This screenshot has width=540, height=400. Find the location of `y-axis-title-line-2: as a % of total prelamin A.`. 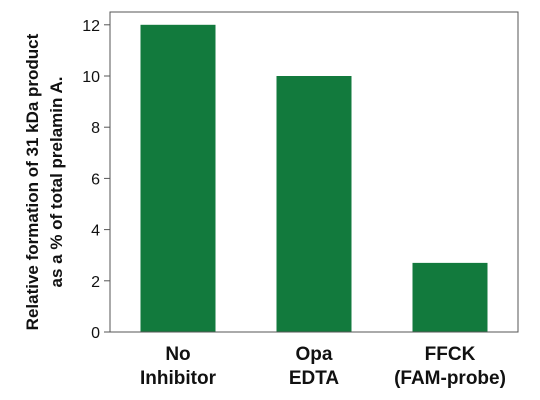

y-axis-title-line-2: as a % of total prelamin A. is located at coordinates (56, 182).